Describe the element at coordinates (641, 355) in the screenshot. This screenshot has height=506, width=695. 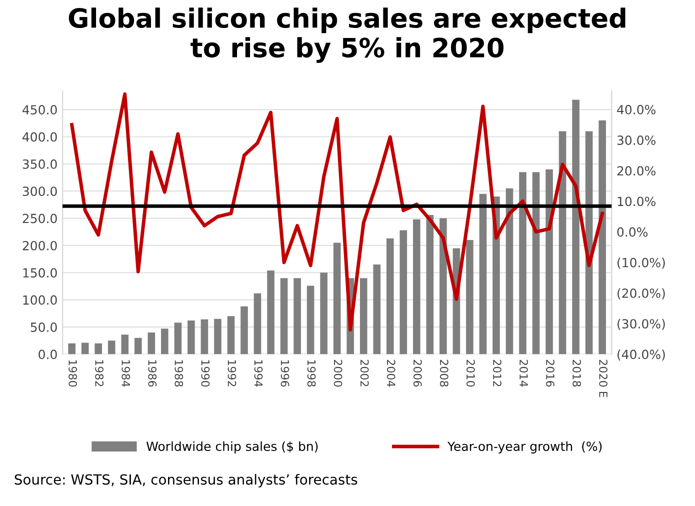
I see `y2-tick-label: (40.0%)` at that location.